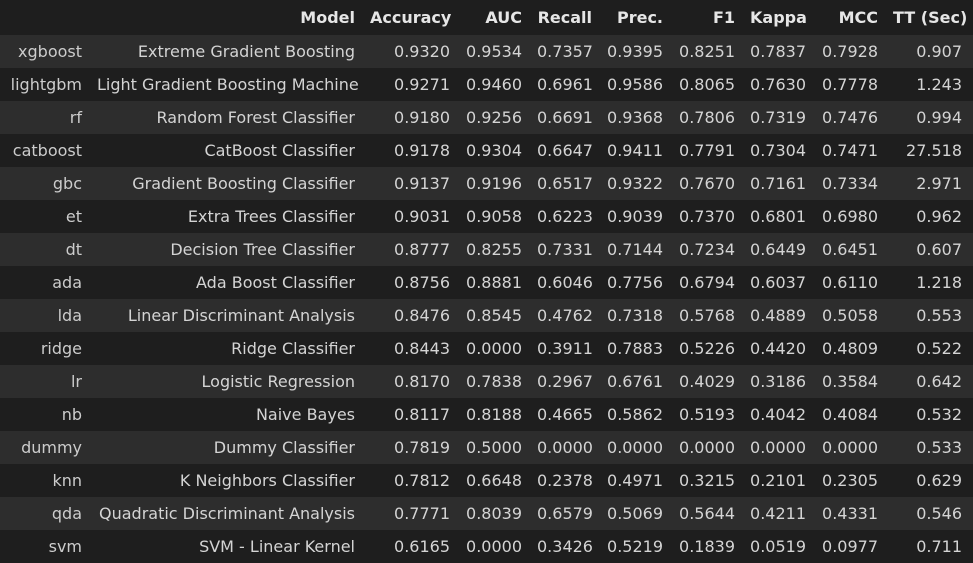 This screenshot has width=973, height=563. I want to click on training-time-cell: 0.553, so click(931, 315).